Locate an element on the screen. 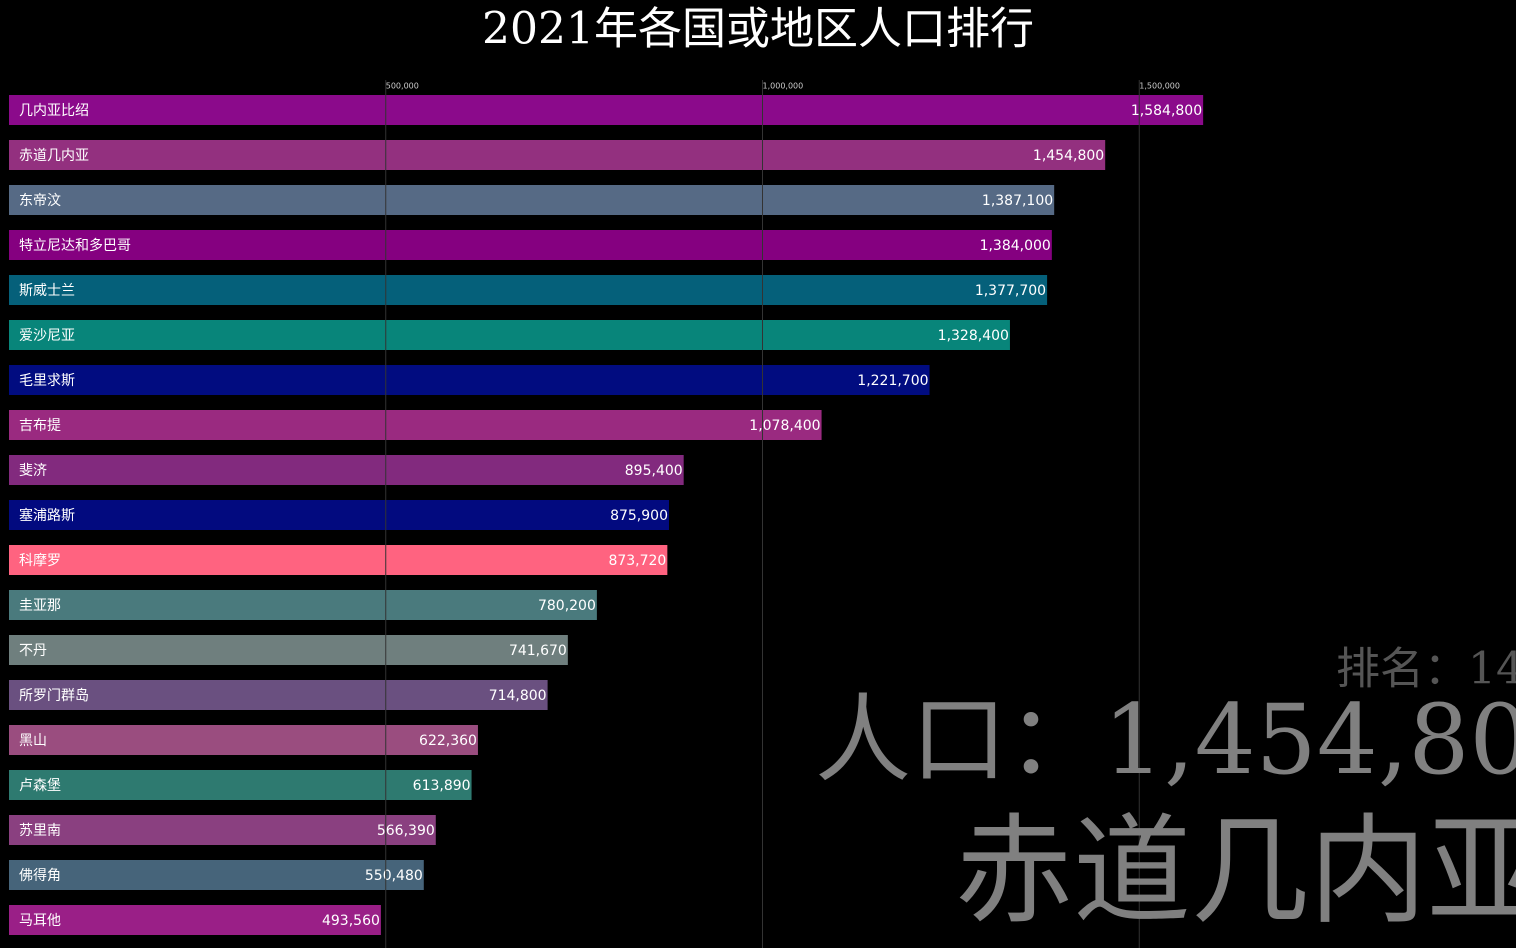 The height and width of the screenshot is (948, 1516). value-label: 1,221,700 is located at coordinates (892, 381).